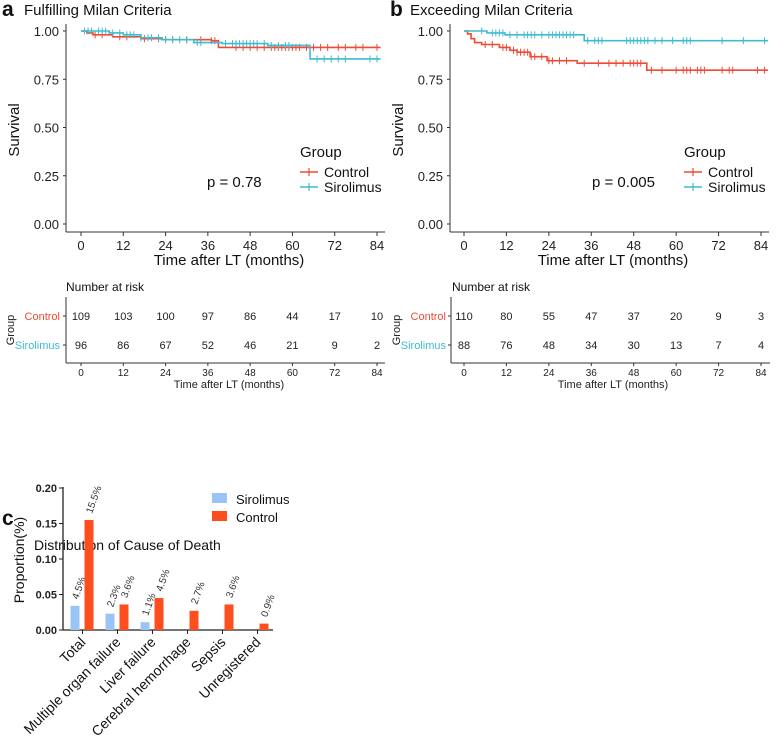 The image size is (777, 739). I want to click on panel-b-risk-count: 110, so click(464, 317).